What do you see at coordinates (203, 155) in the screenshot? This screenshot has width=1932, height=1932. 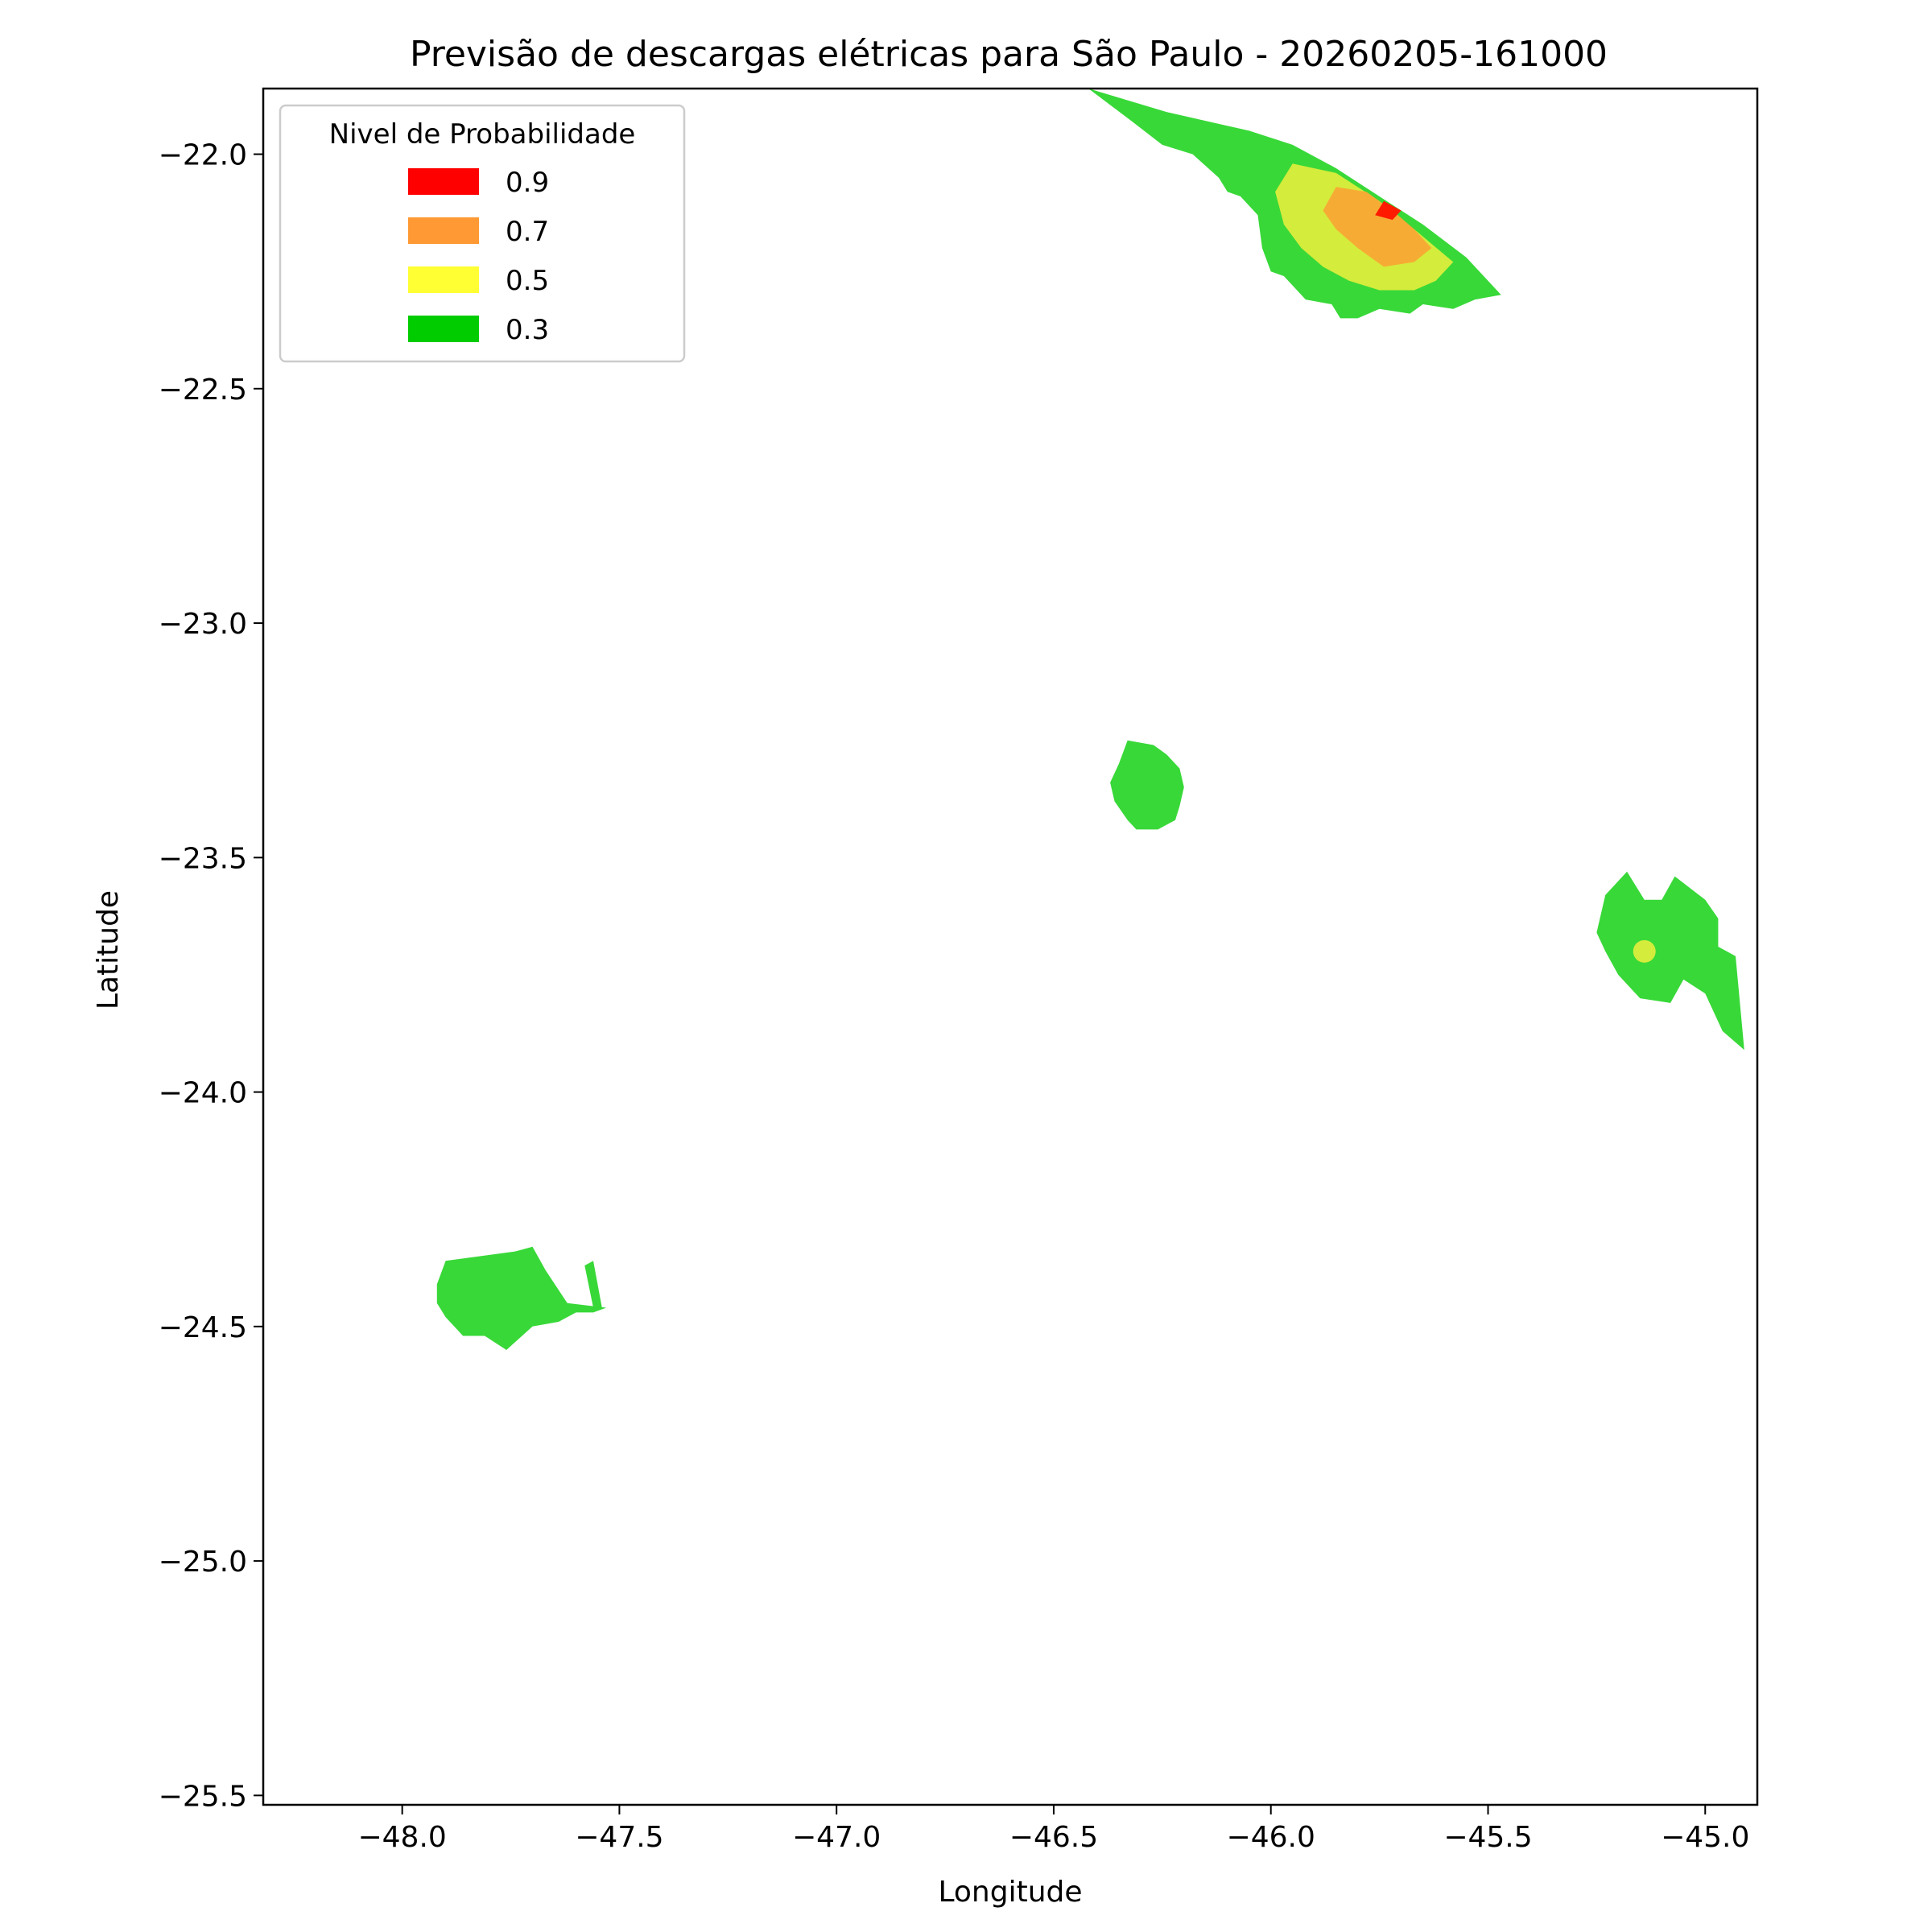 I see `y-tick-label: −22.0` at bounding box center [203, 155].